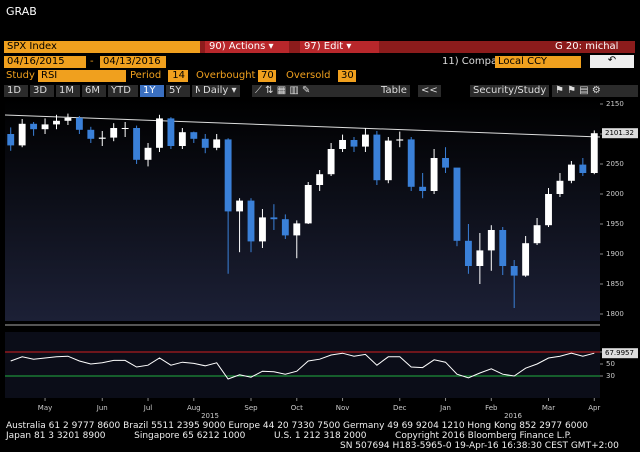 This screenshot has height=452, width=640. I want to click on compare-label: 11) Compare, so click(475, 61).